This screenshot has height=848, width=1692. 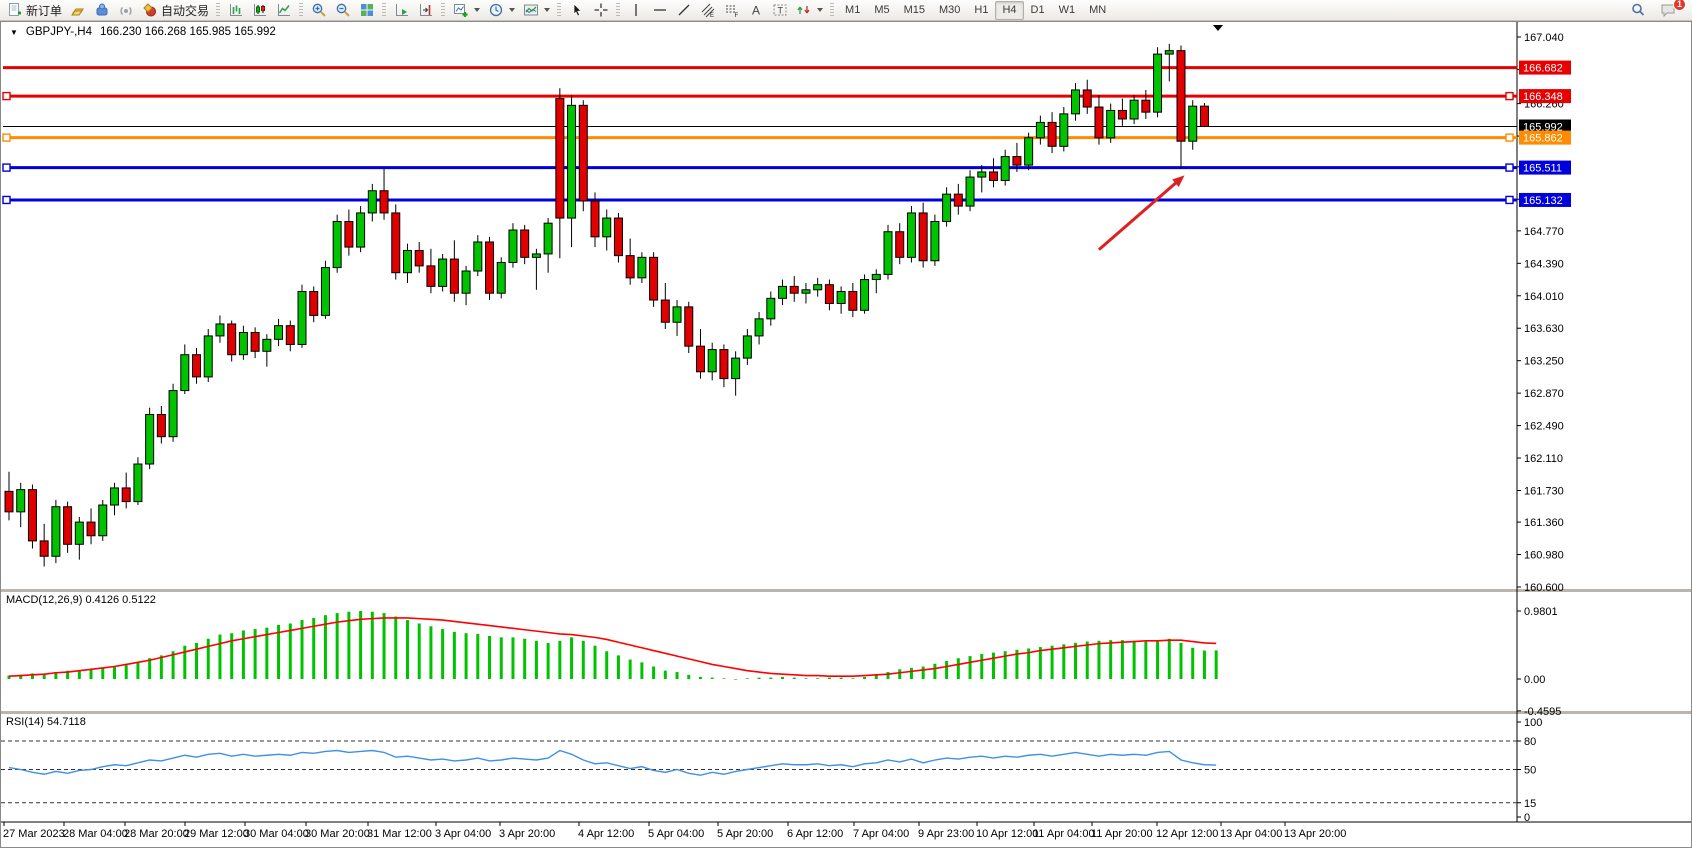 I want to click on date-label: 12 Apr 12:00, so click(x=1187, y=834).